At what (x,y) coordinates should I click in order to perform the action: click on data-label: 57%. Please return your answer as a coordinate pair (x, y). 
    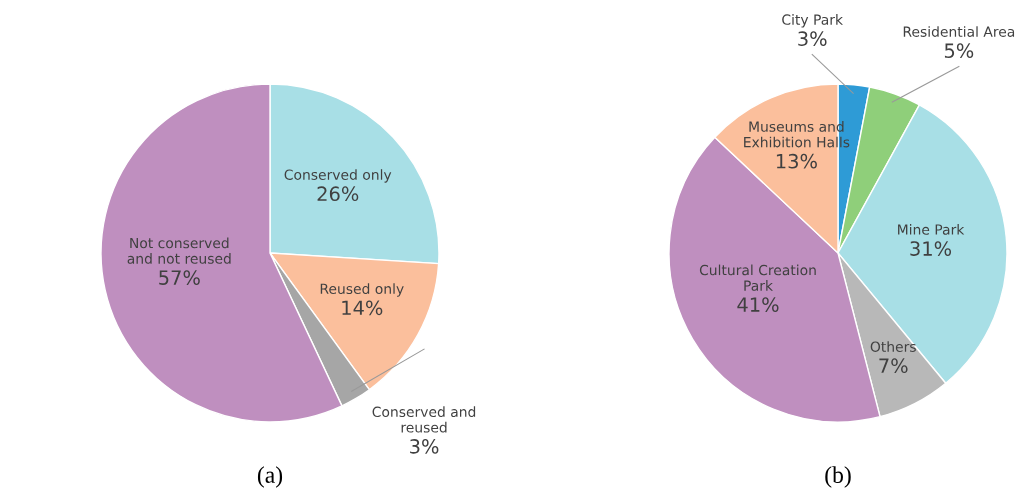
    Looking at the image, I should click on (179, 277).